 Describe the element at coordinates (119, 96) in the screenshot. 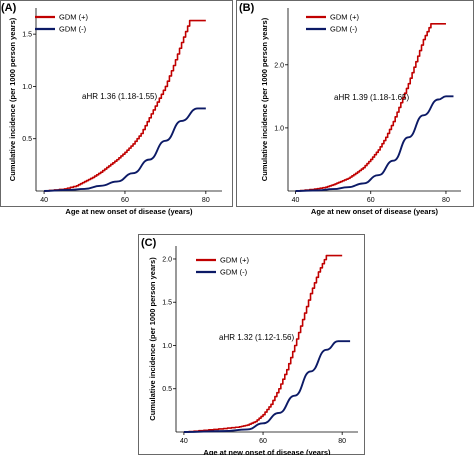

I see `hazard-ratio-annotation: aHR 1.36 (1.18-1.55)` at that location.